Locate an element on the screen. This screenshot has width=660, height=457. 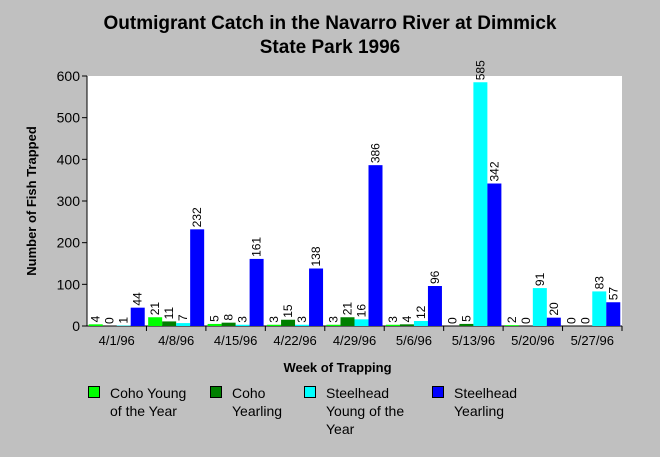
legend-label: Steelhead Young of the Year is located at coordinates (365, 411).